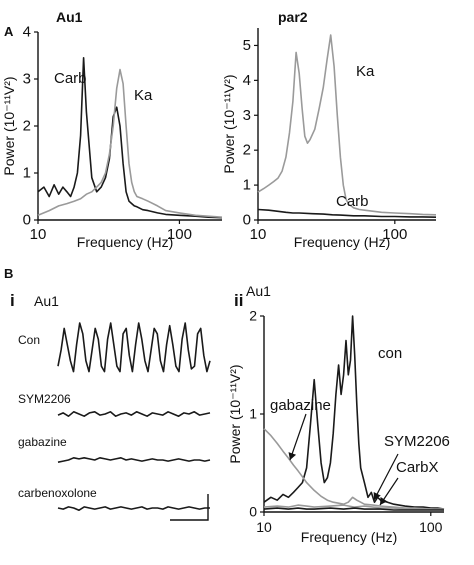  What do you see at coordinates (57, 493) in the screenshot?
I see `trace-label-carbenoxolone: carbenoxolone` at bounding box center [57, 493].